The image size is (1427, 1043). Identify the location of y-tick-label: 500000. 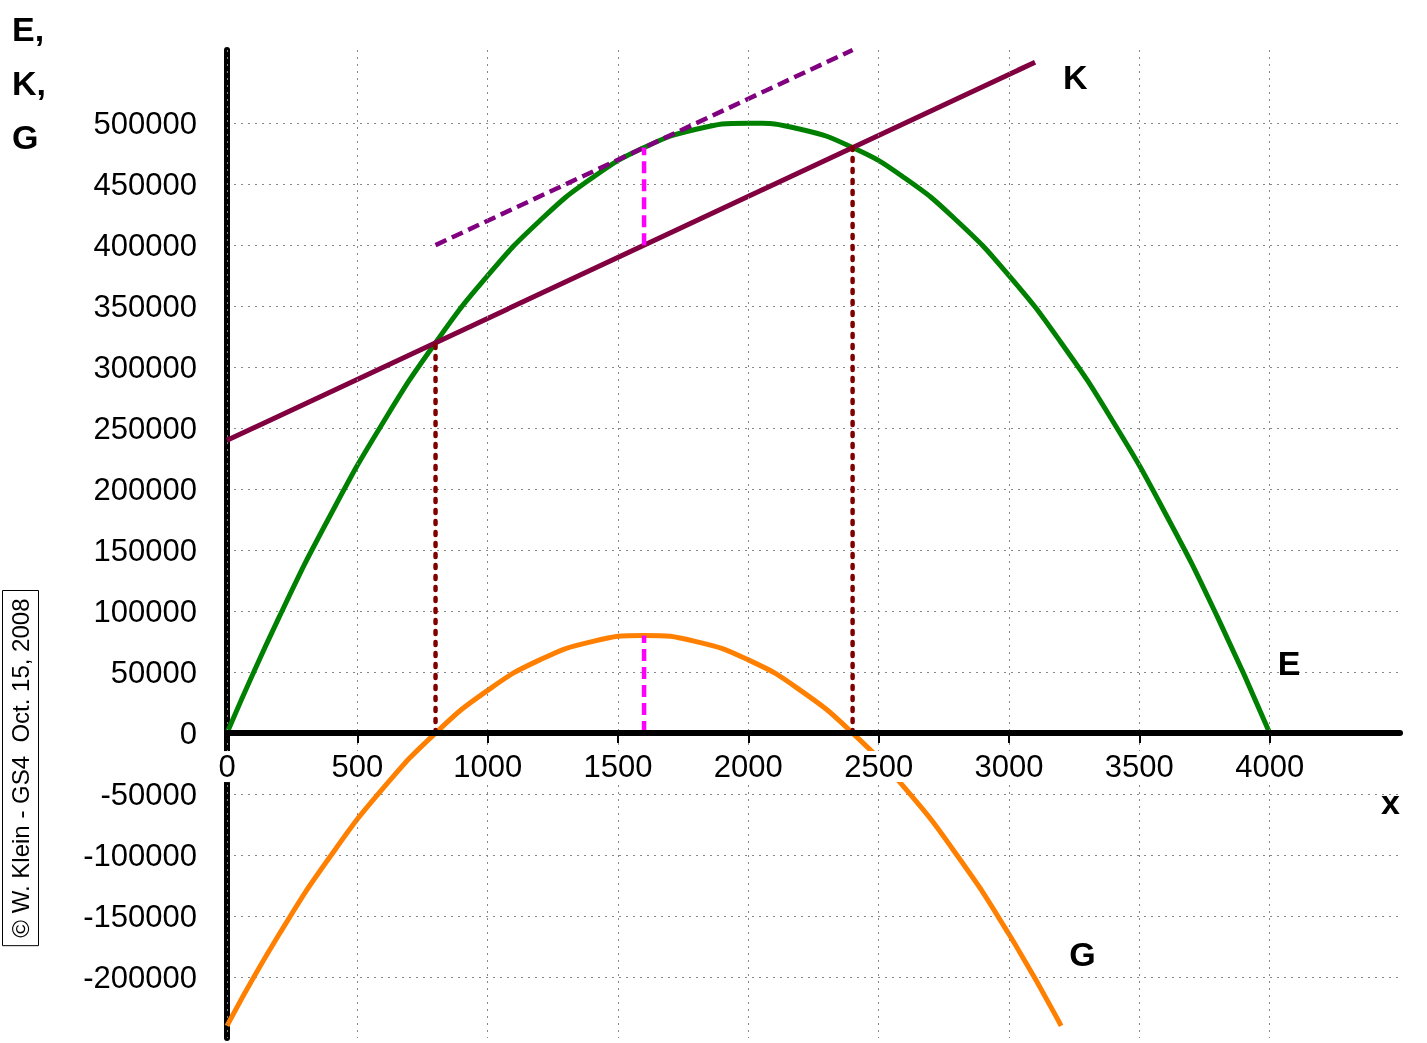
(145, 123).